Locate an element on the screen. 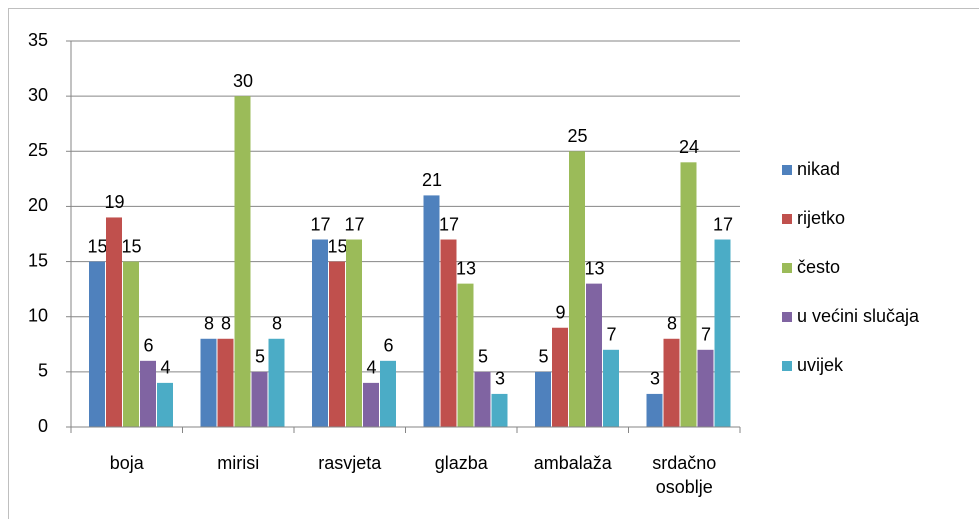 This screenshot has width=979, height=519. x-tick-label: srdačno osoblje is located at coordinates (684, 475).